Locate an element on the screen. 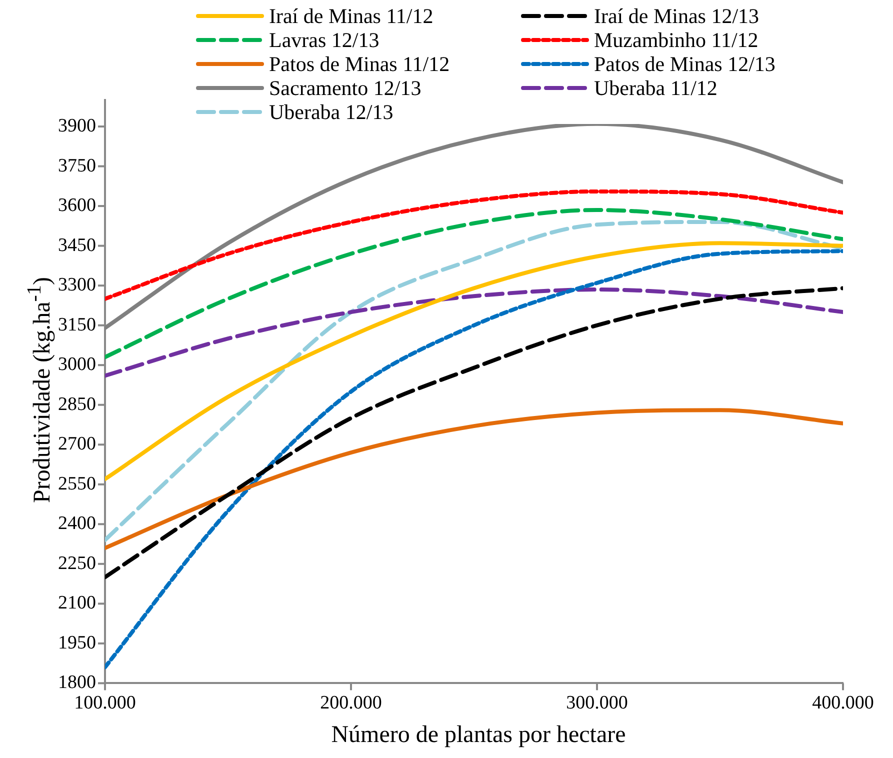 This screenshot has height=758, width=893. y-tick-label: 2100 is located at coordinates (77, 603).